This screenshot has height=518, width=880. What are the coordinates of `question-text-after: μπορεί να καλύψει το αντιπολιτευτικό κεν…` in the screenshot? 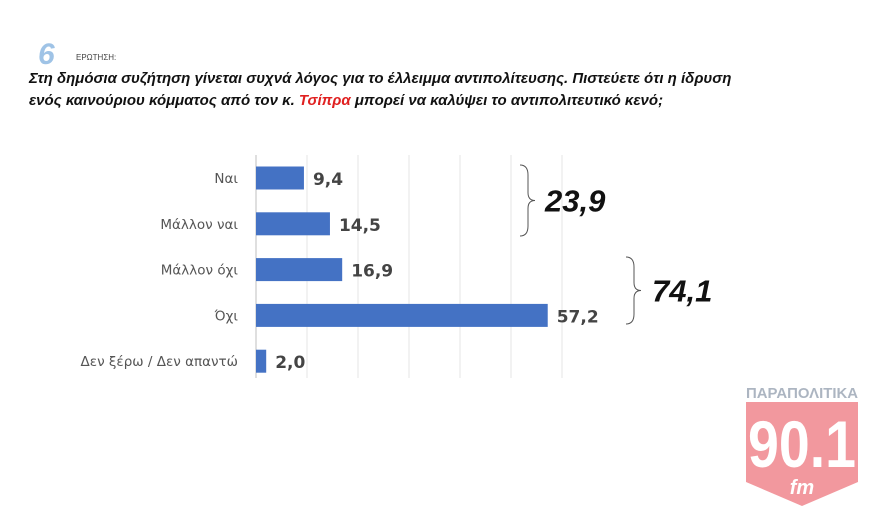 It's located at (507, 100).